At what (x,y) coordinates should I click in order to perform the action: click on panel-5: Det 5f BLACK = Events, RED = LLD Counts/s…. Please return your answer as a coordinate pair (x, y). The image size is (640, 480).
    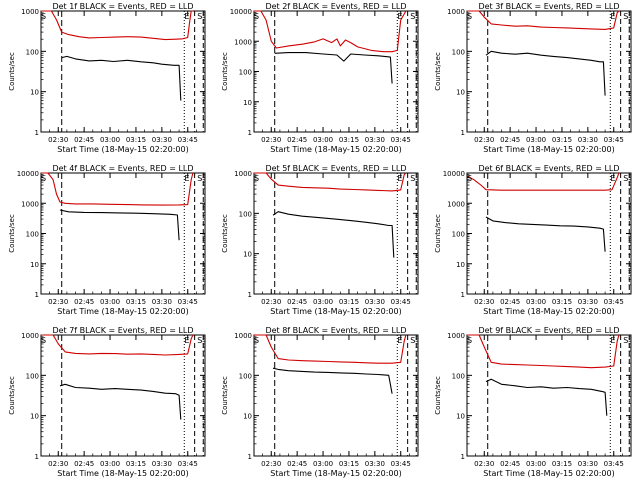
    Looking at the image, I should click on (320, 240).